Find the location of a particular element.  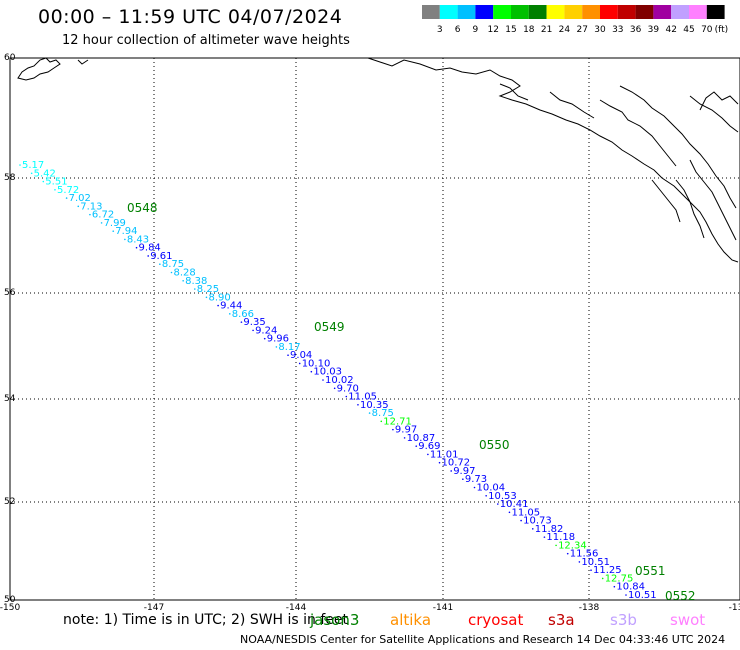

lon-label: -150 is located at coordinates (10, 608).